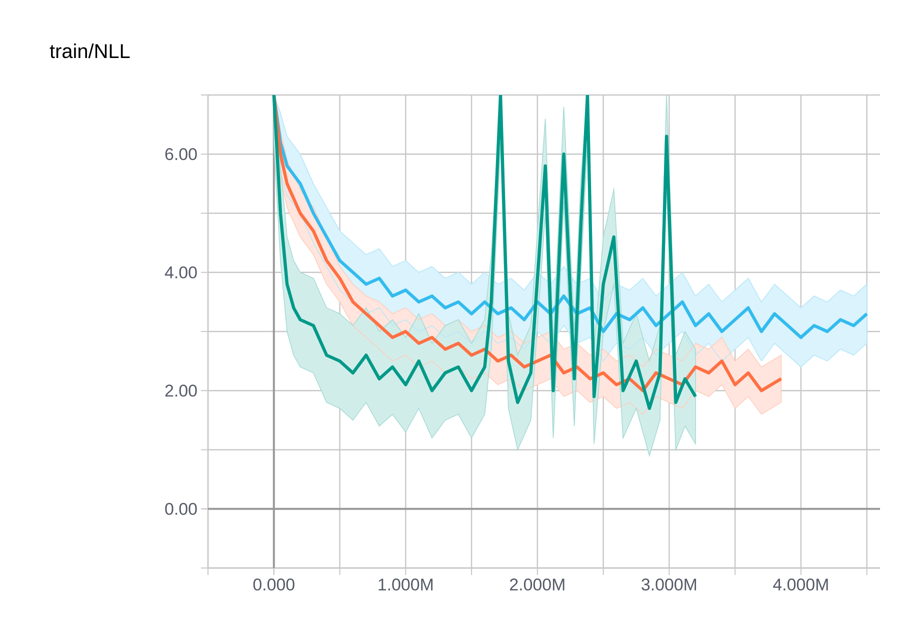 The image size is (907, 628). I want to click on x-tick-label: 0.000, so click(273, 584).